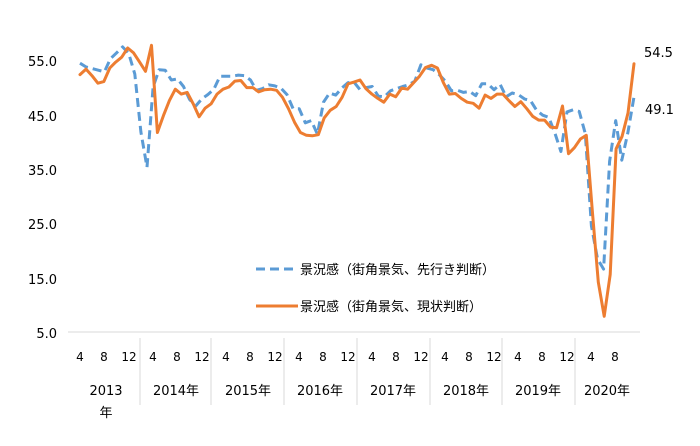  What do you see at coordinates (176, 391) in the screenshot?
I see `year-label: 2014年` at bounding box center [176, 391].